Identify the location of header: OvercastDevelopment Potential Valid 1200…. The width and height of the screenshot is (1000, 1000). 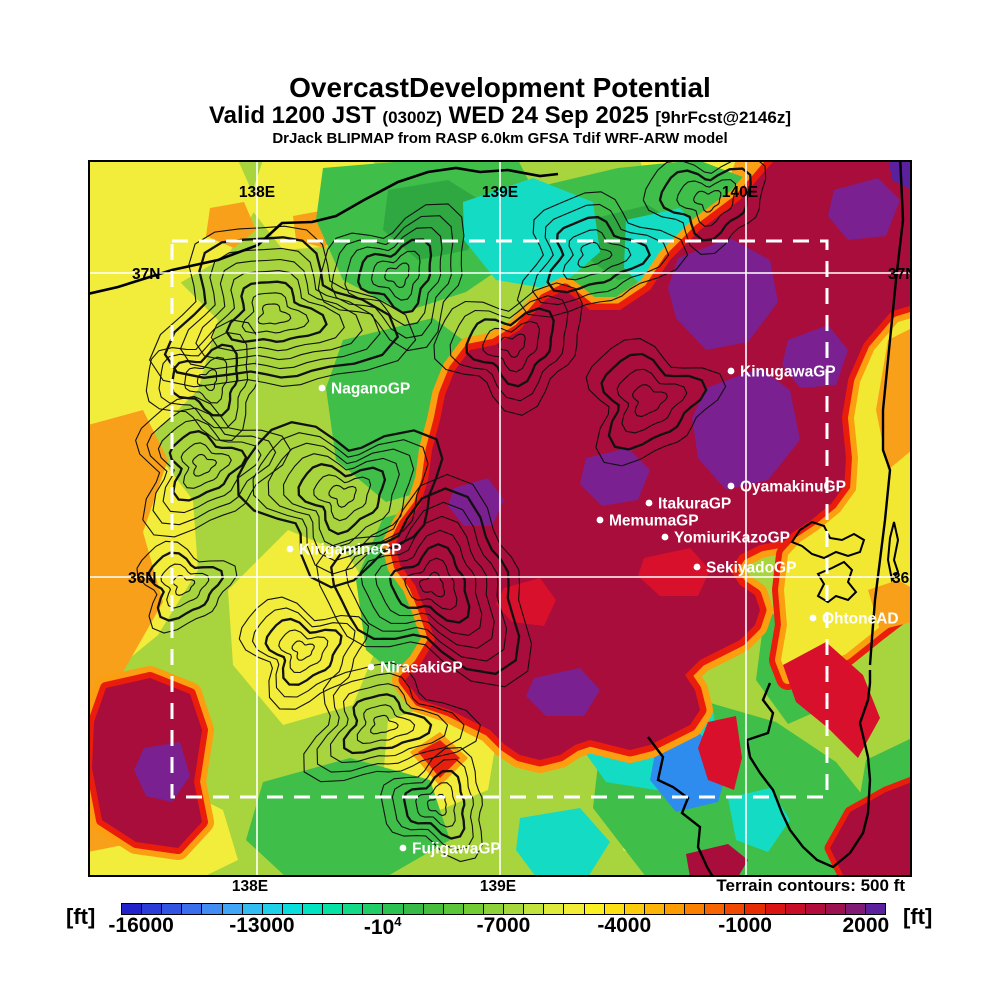
(500, 110).